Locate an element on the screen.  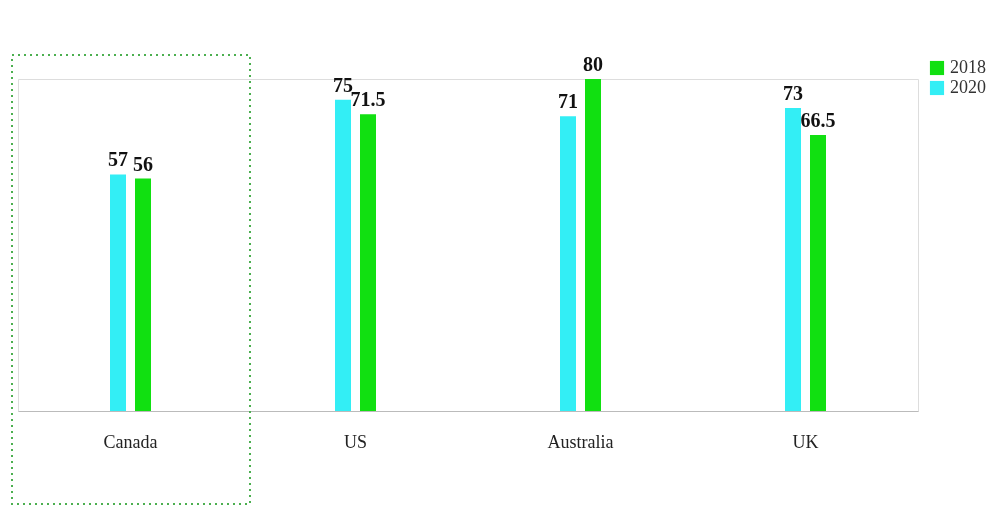
x-tick-label: Canada is located at coordinates (130, 441).